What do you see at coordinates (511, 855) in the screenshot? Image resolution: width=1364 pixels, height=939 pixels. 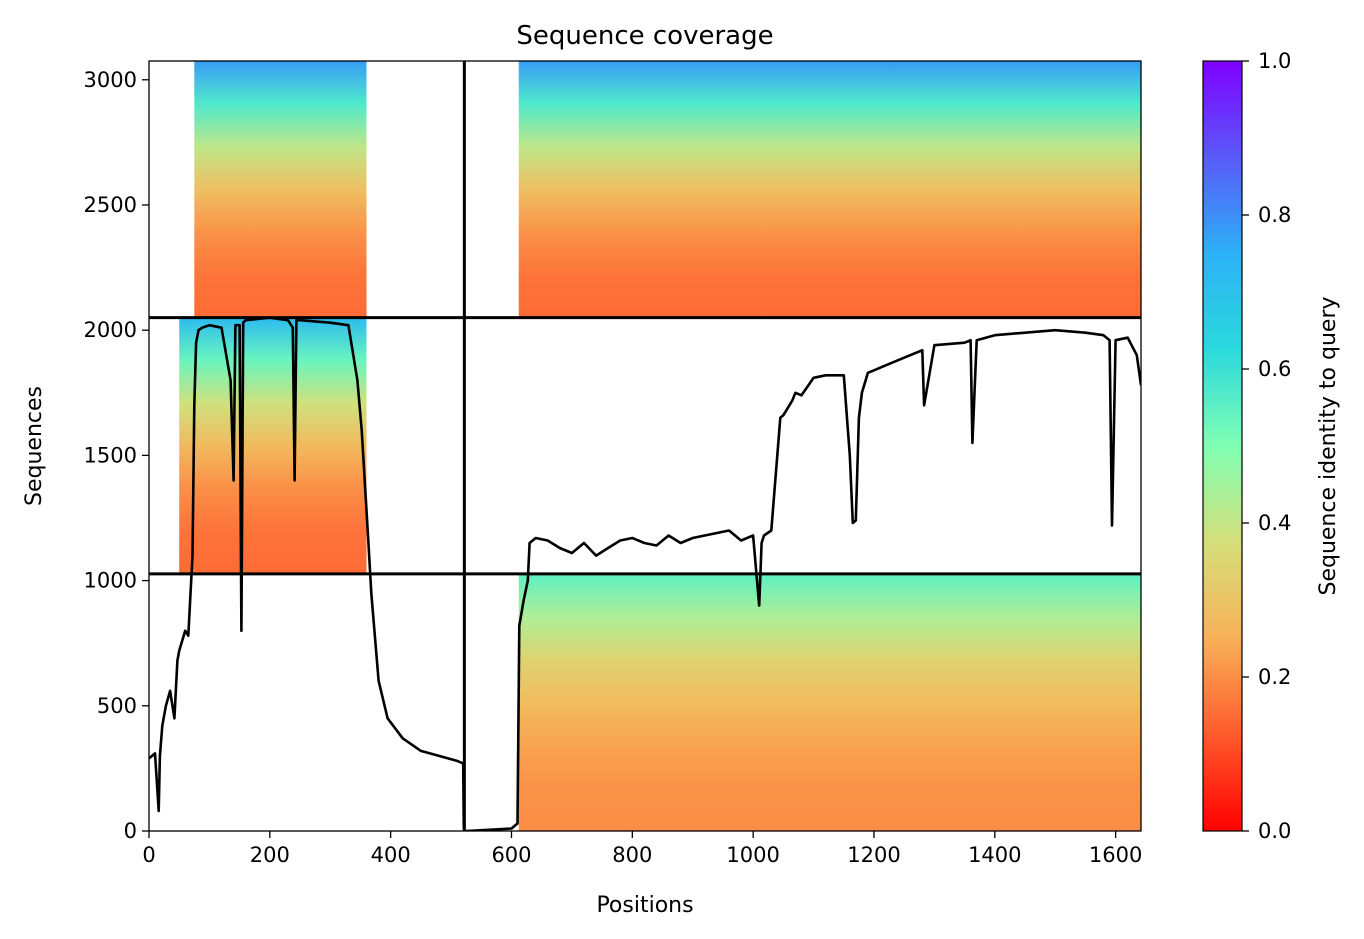 I see `x-tick-label: 600` at bounding box center [511, 855].